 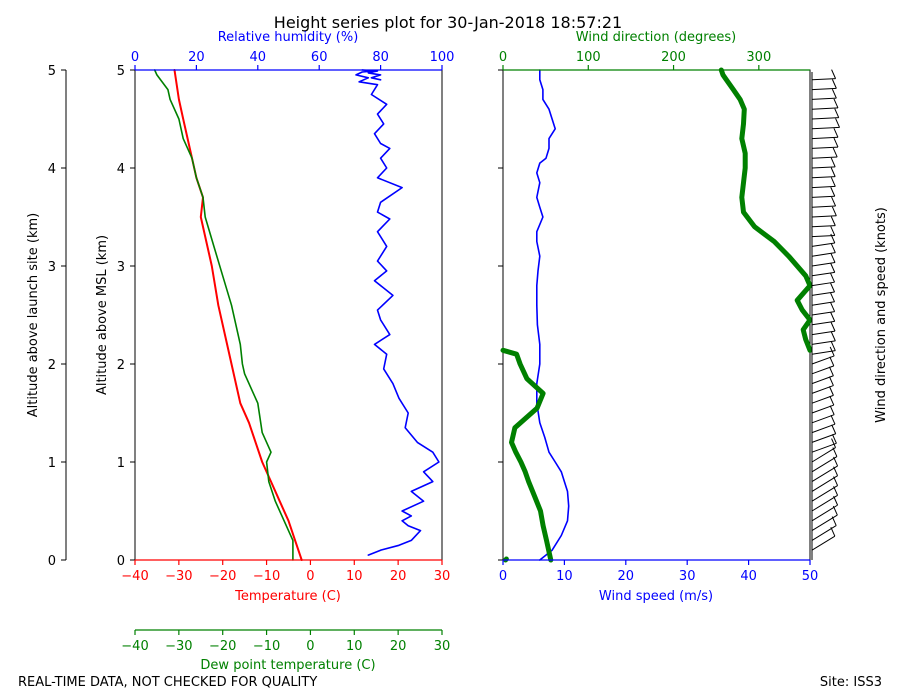 What do you see at coordinates (121, 169) in the screenshot?
I see `inner-ytick-label: 4` at bounding box center [121, 169].